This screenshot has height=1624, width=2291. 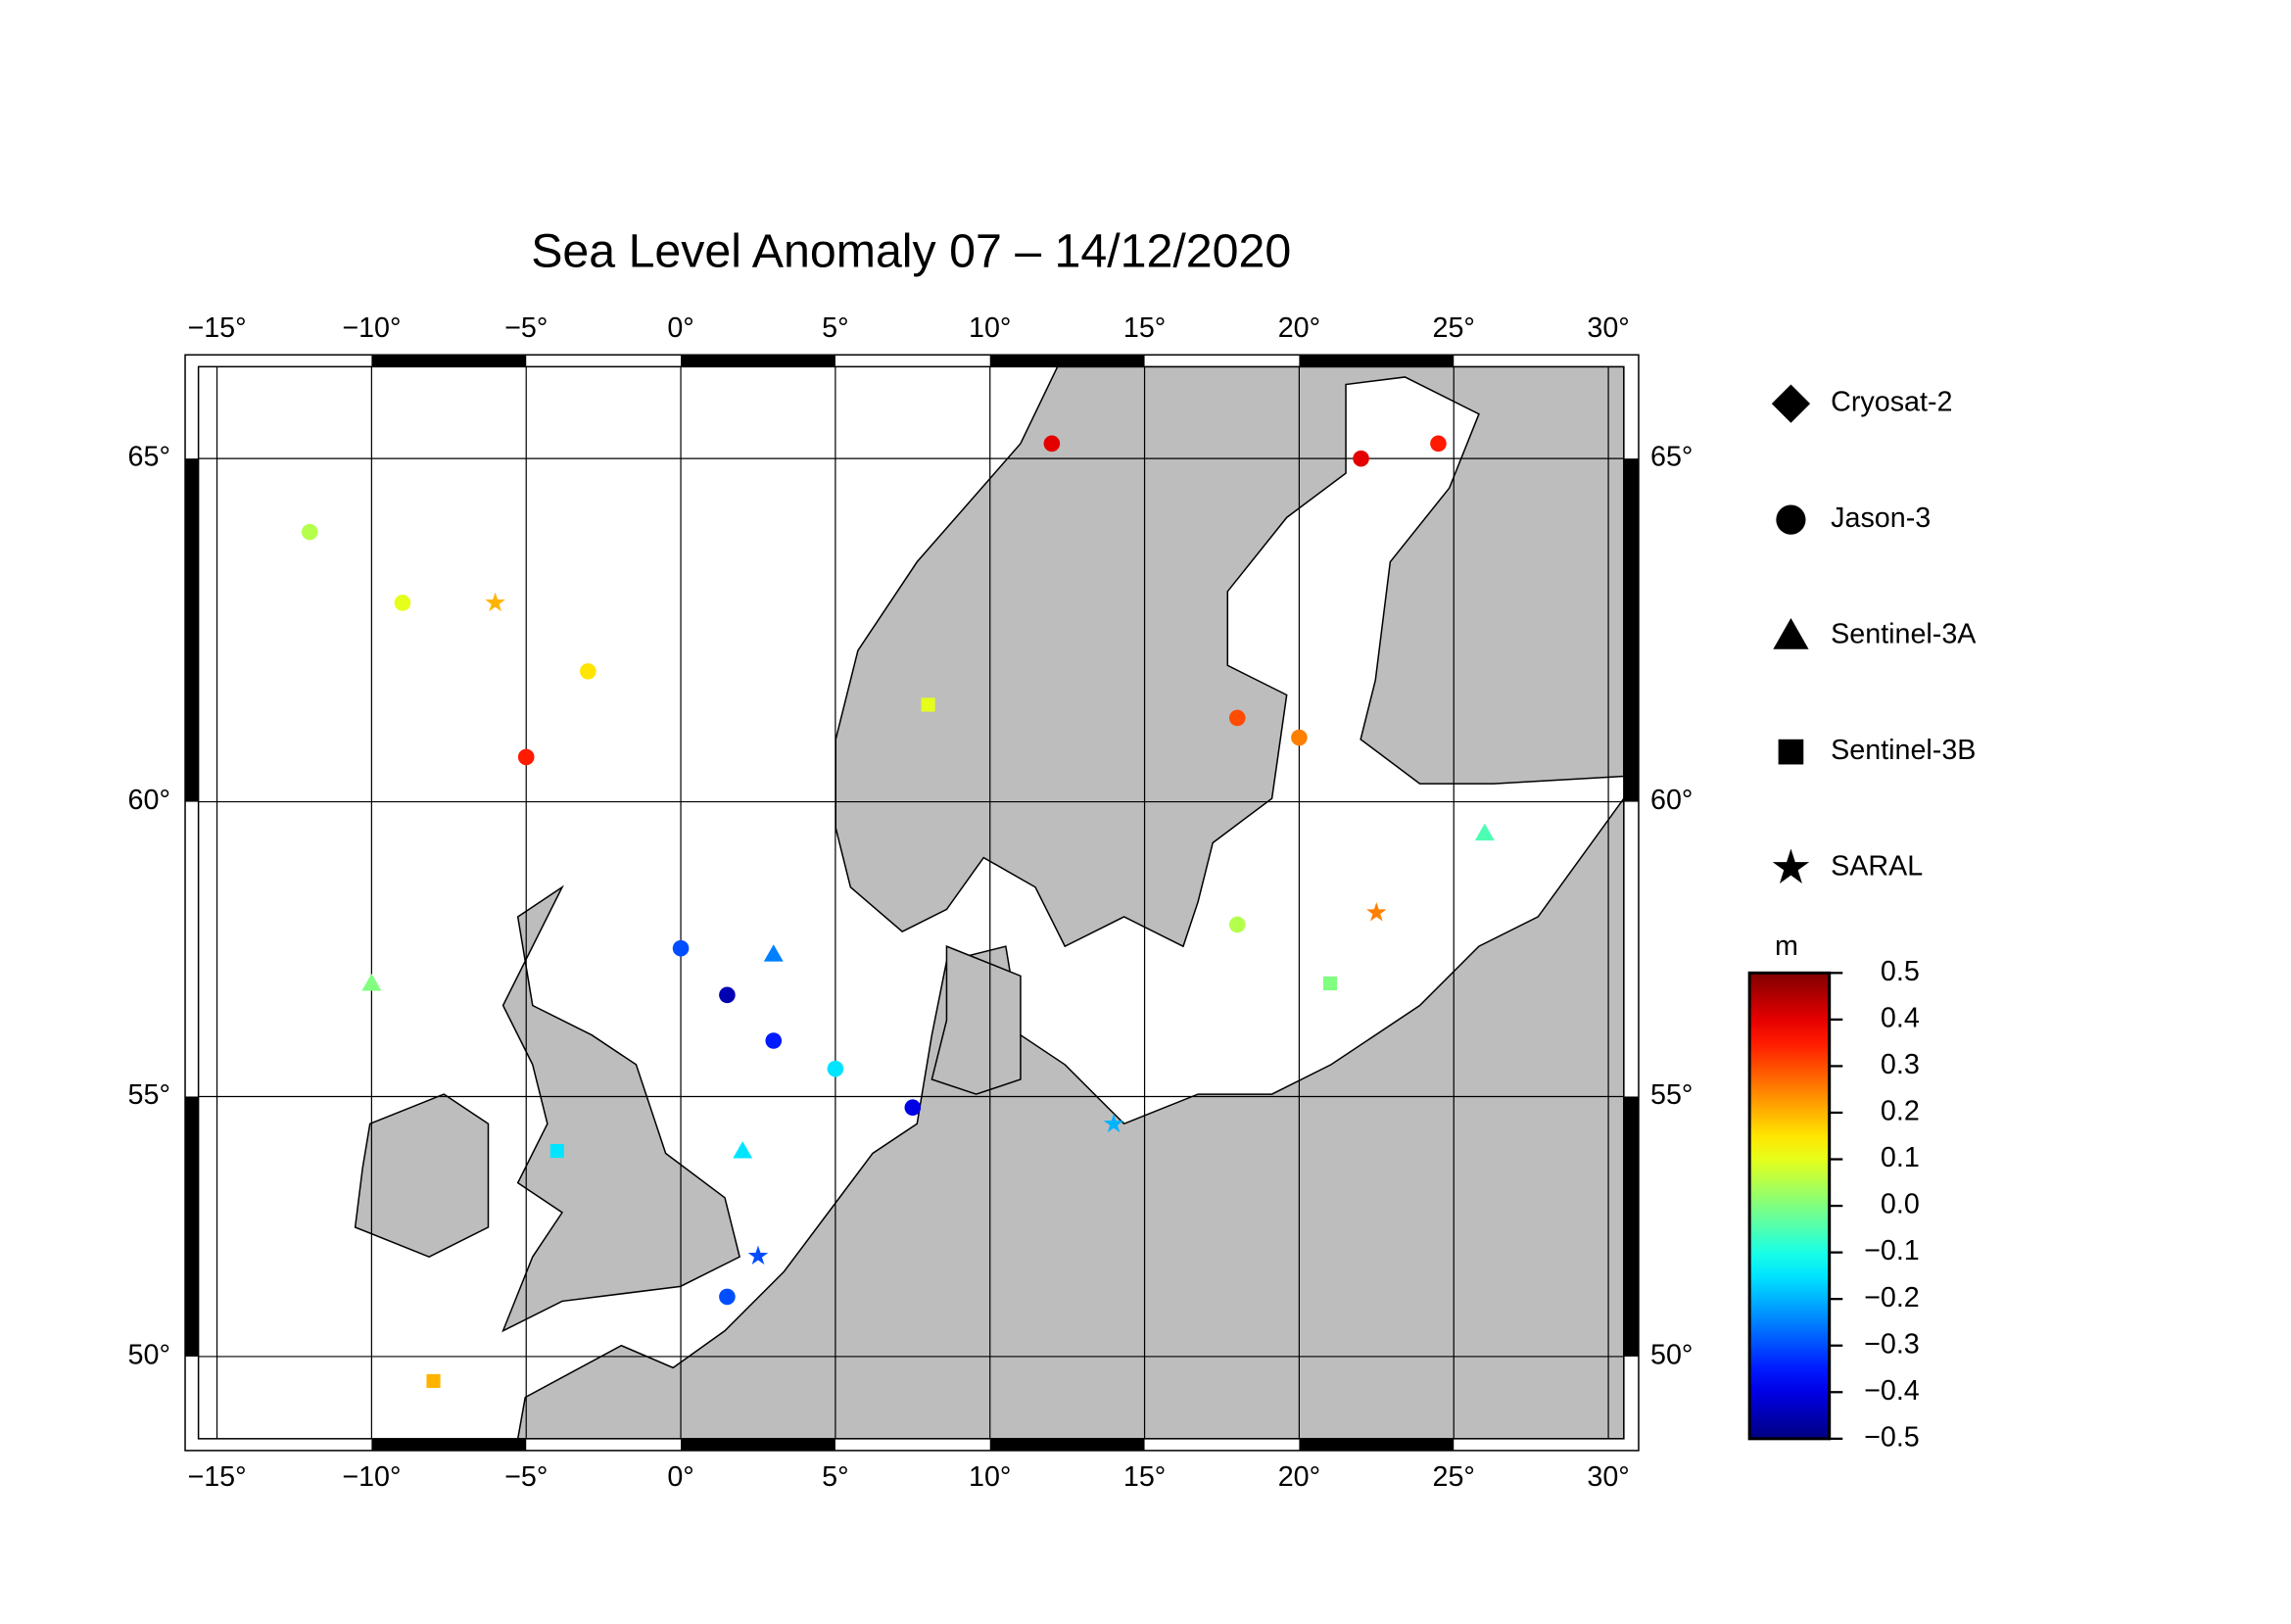 What do you see at coordinates (1791, 404) in the screenshot?
I see `marker-diamond` at bounding box center [1791, 404].